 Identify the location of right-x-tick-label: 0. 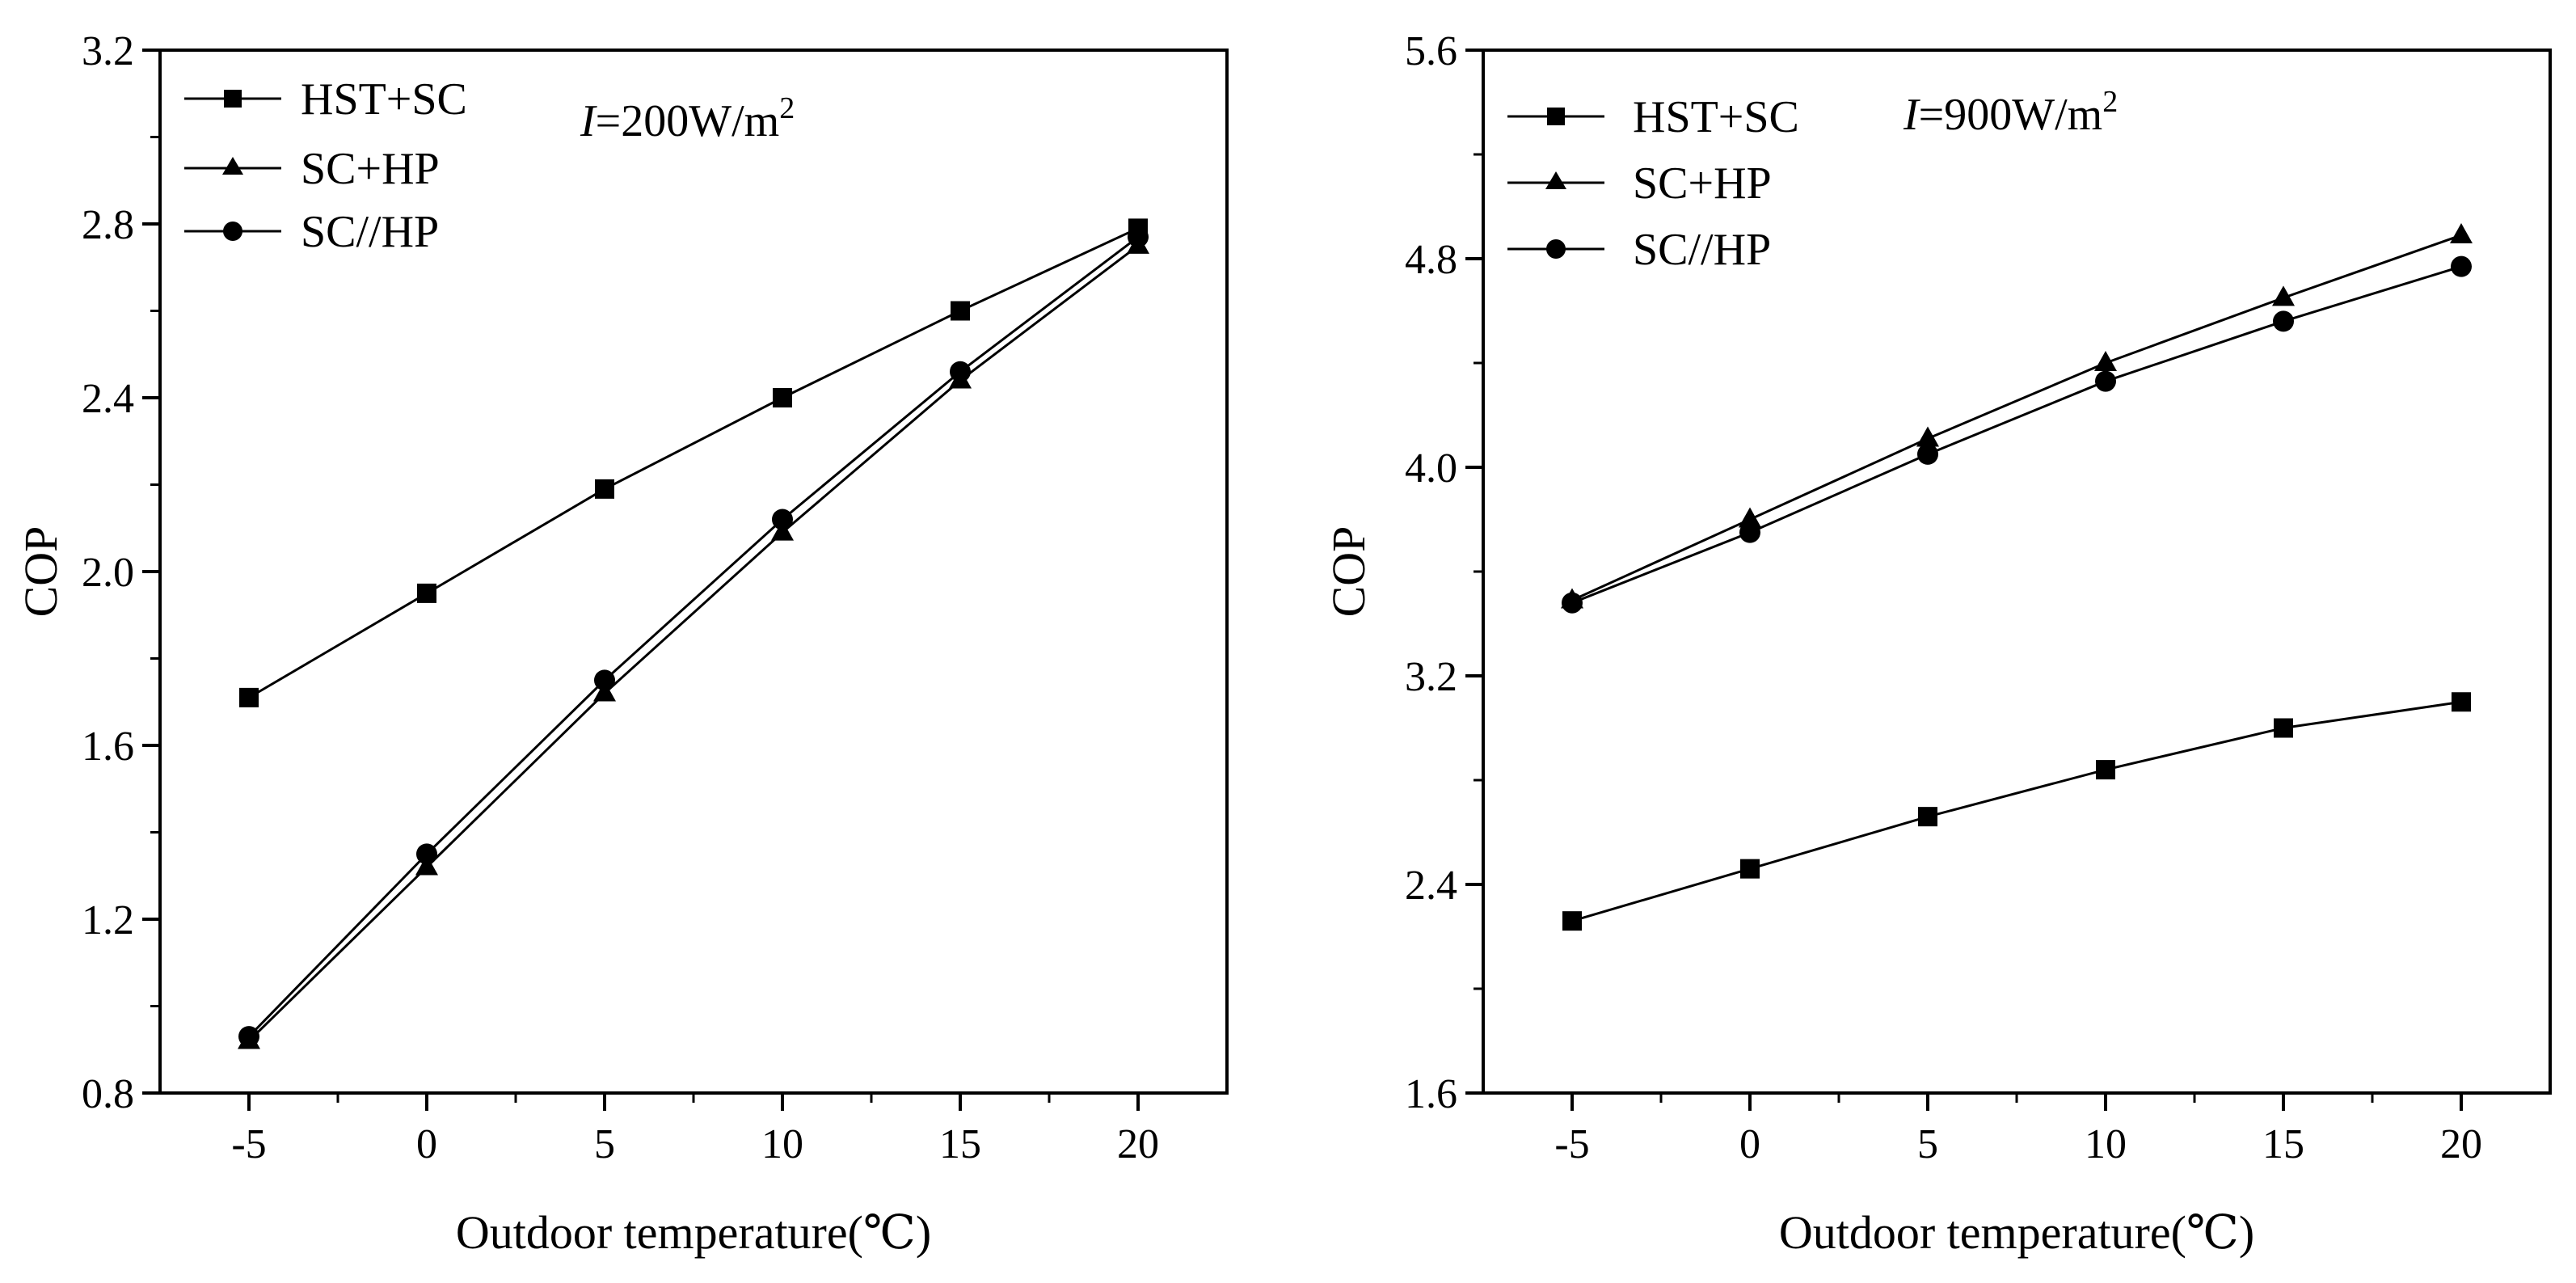
(1750, 1144).